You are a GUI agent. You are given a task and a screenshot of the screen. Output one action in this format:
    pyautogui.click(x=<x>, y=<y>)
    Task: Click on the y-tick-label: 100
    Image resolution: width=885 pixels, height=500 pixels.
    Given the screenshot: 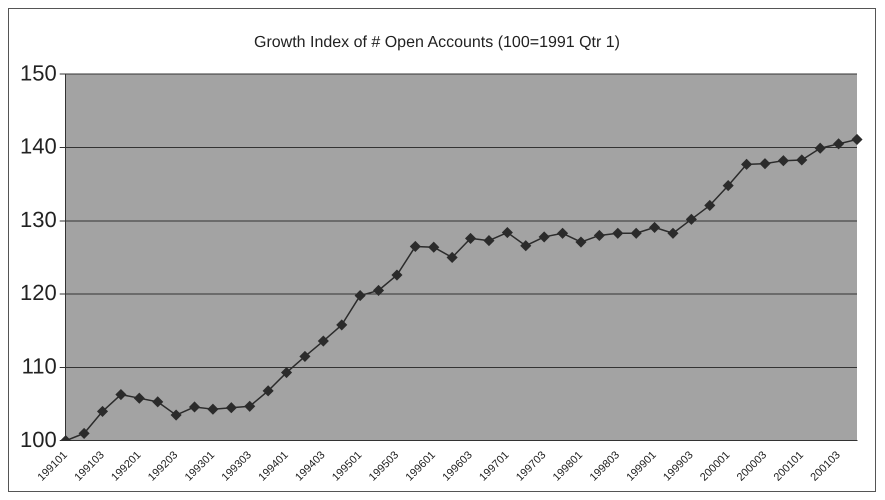 What is the action you would take?
    pyautogui.click(x=38, y=439)
    